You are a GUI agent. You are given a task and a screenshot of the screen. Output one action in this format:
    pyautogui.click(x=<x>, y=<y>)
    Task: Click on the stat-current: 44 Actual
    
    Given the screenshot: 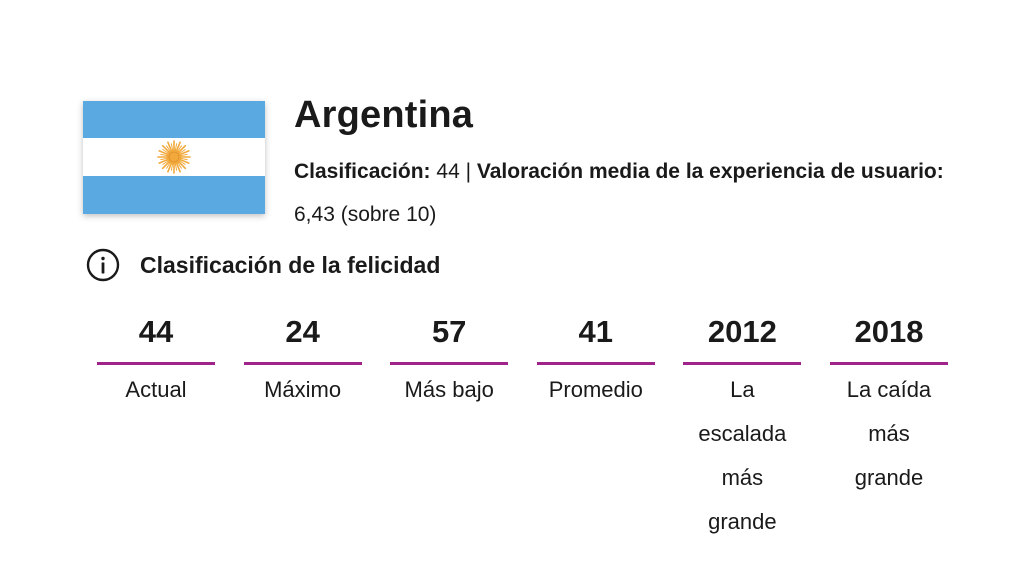 What is the action you would take?
    pyautogui.click(x=156, y=428)
    